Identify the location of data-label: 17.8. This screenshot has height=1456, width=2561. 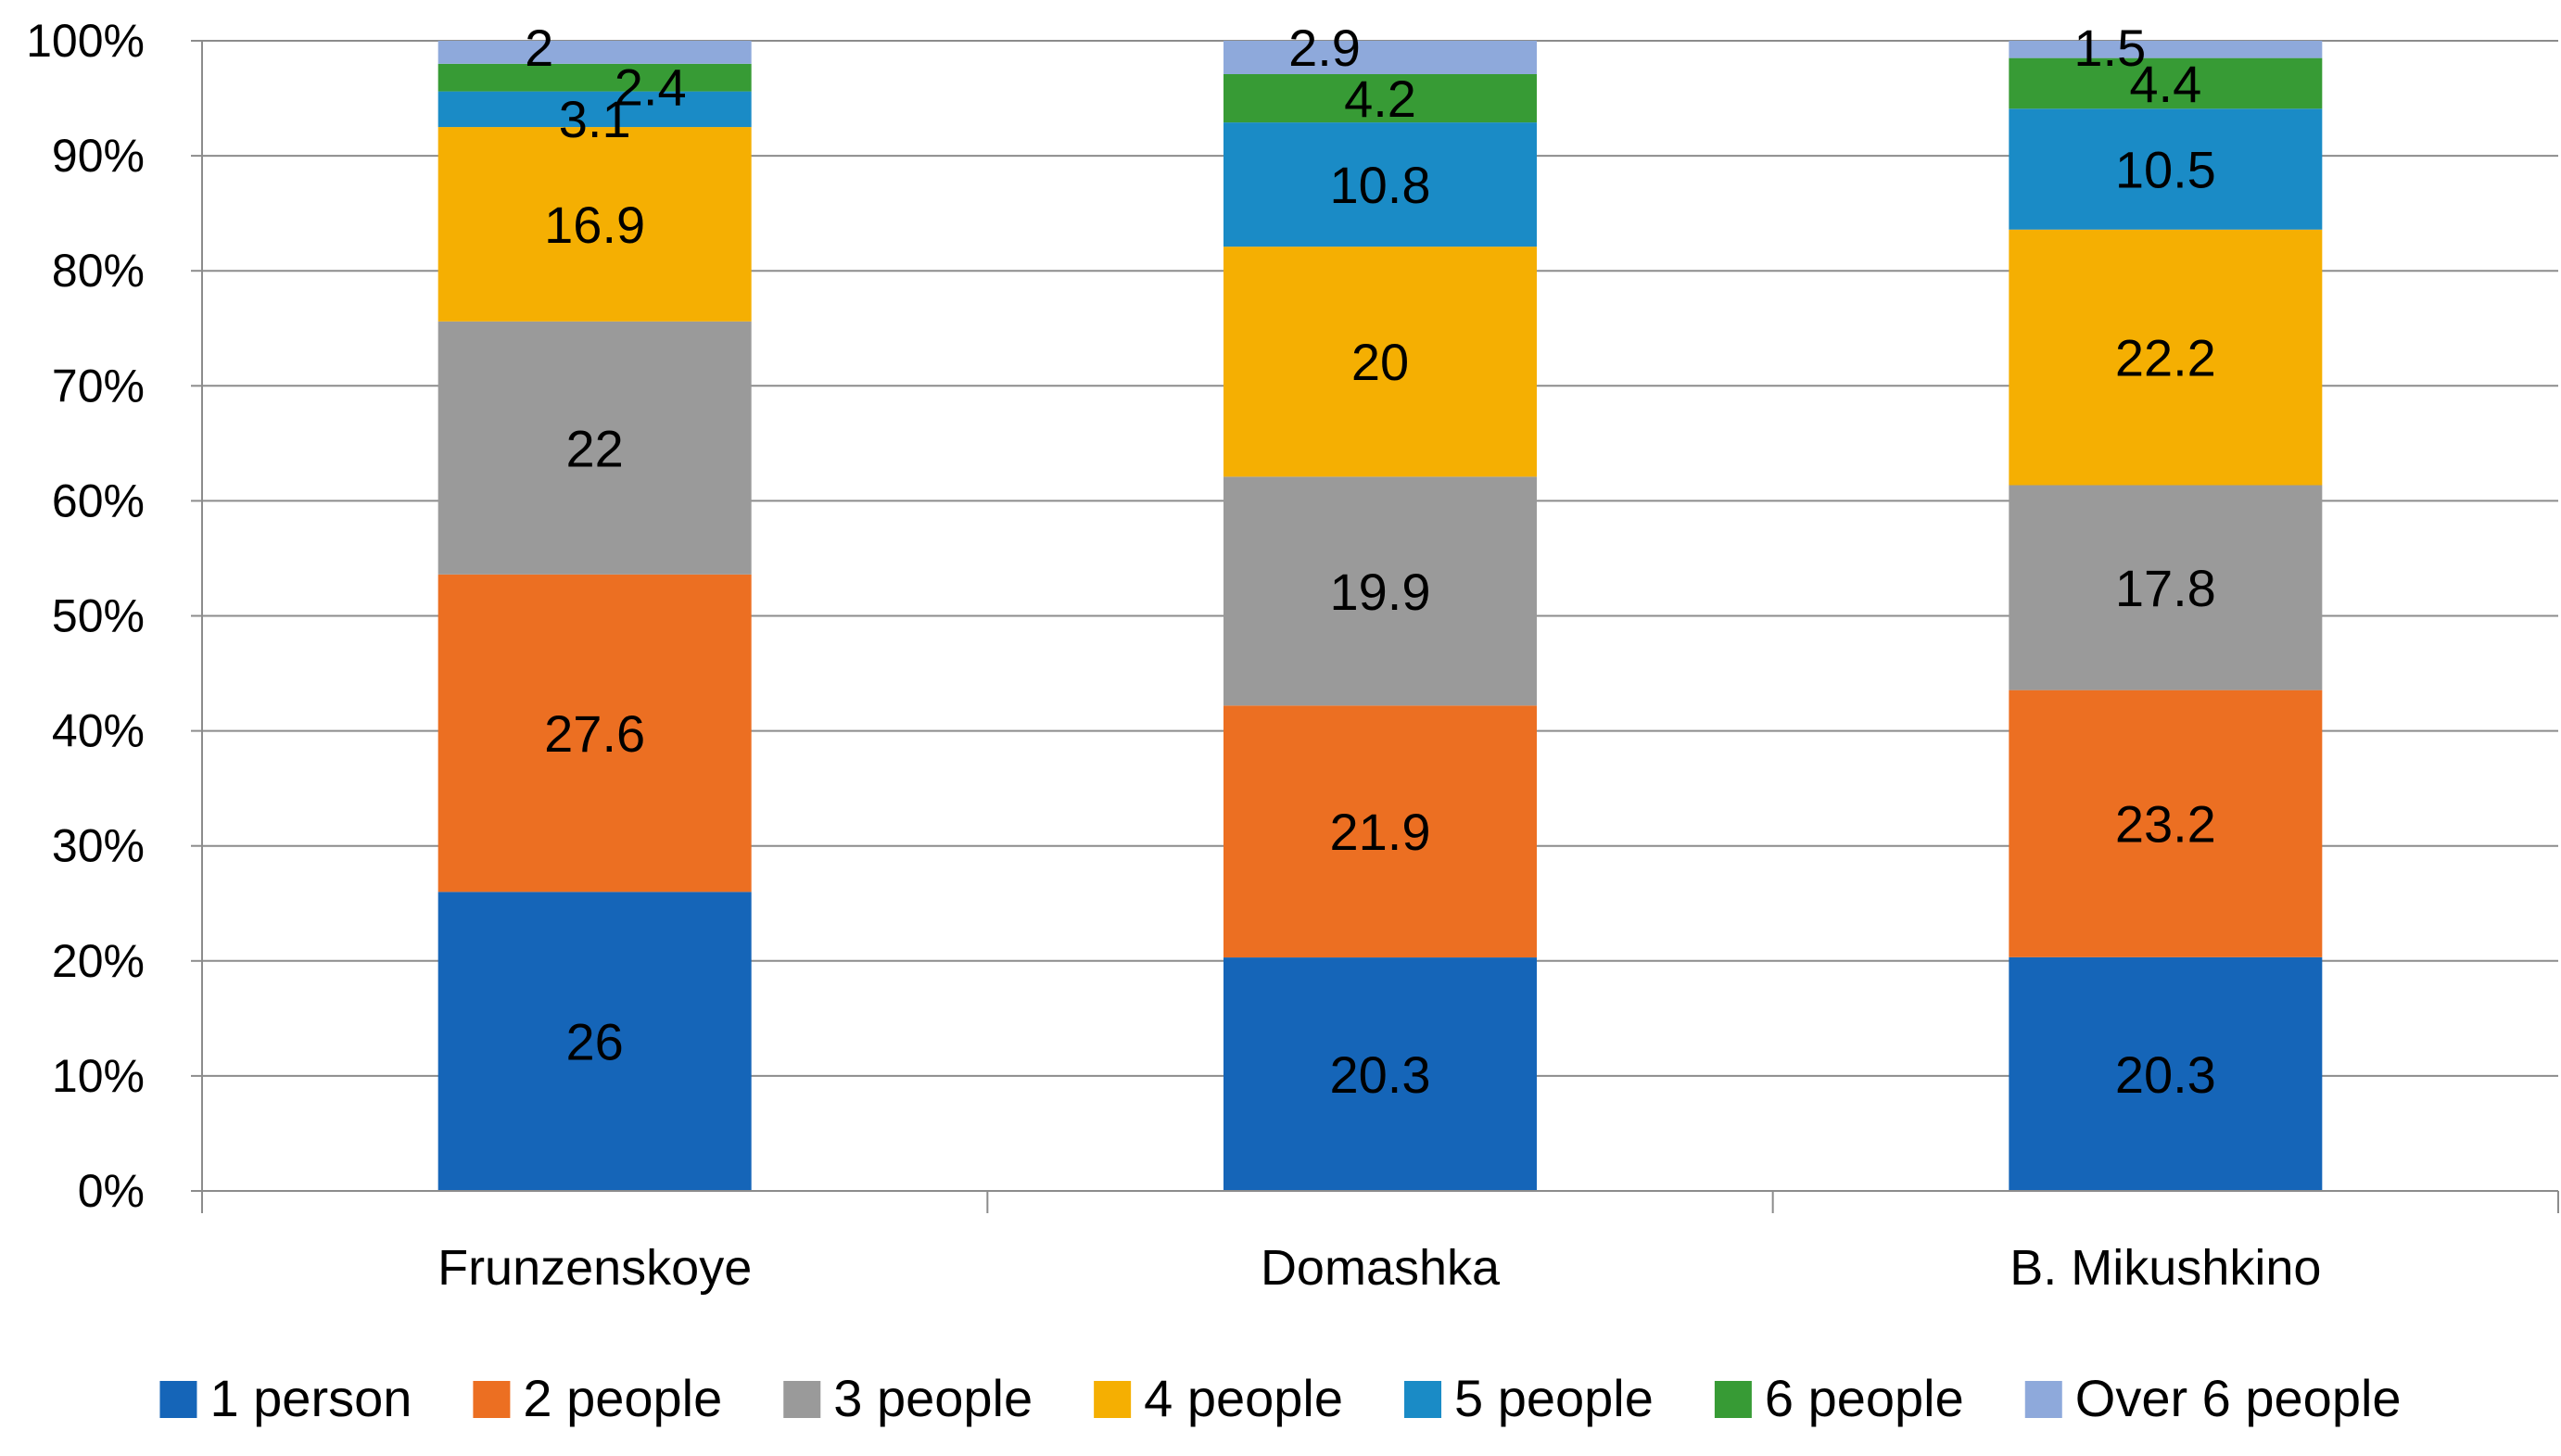
(2165, 588).